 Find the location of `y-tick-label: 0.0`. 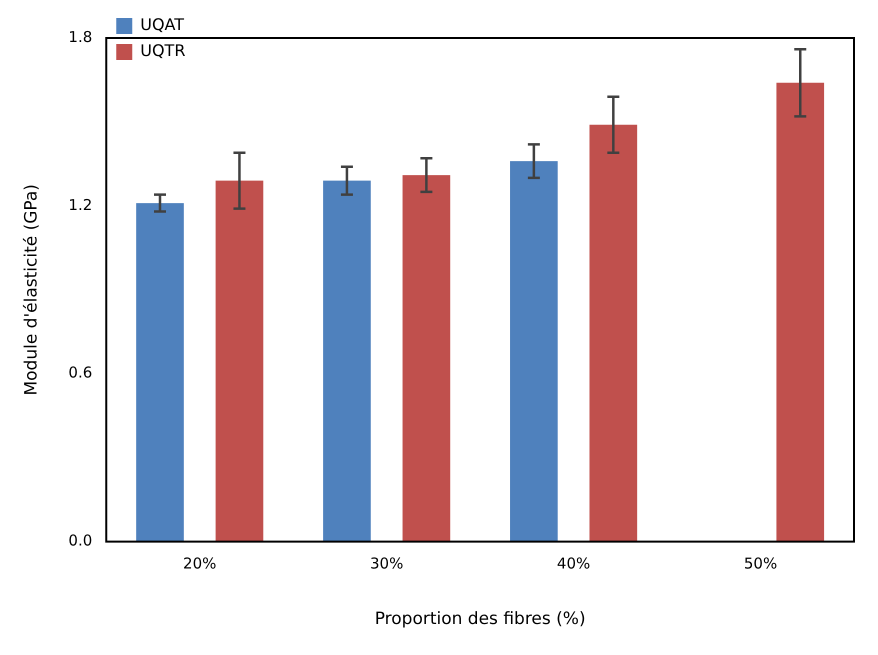

y-tick-label: 0.0 is located at coordinates (80, 540).